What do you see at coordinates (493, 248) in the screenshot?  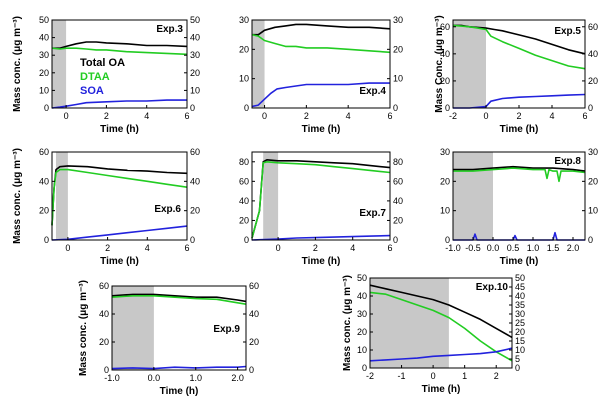 I see `x-tick-label: 0.0` at bounding box center [493, 248].